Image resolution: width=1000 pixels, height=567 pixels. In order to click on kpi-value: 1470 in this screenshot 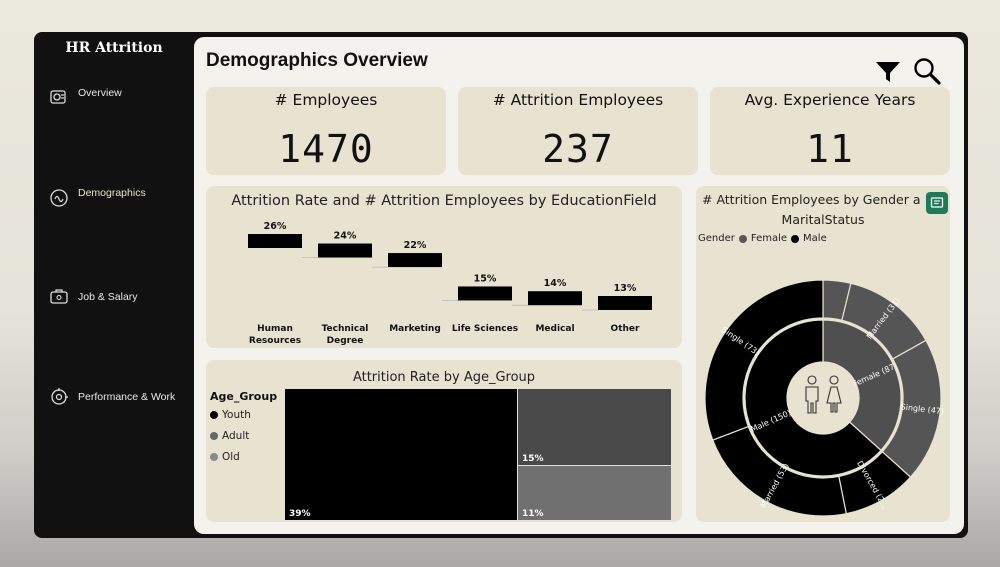, I will do `click(326, 149)`.